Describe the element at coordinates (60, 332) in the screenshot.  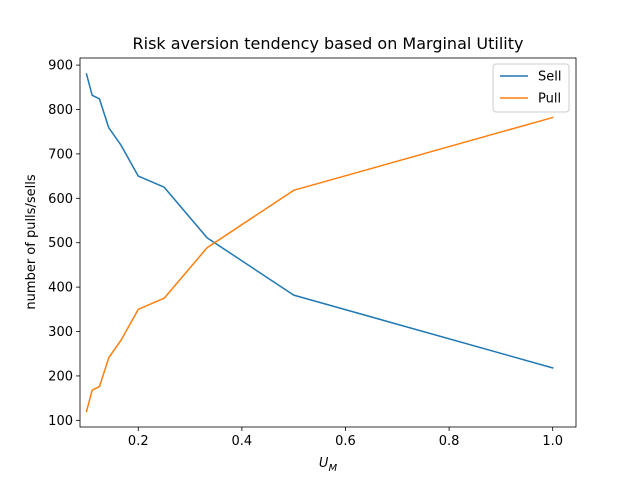
I see `y-tick-label: 300` at that location.